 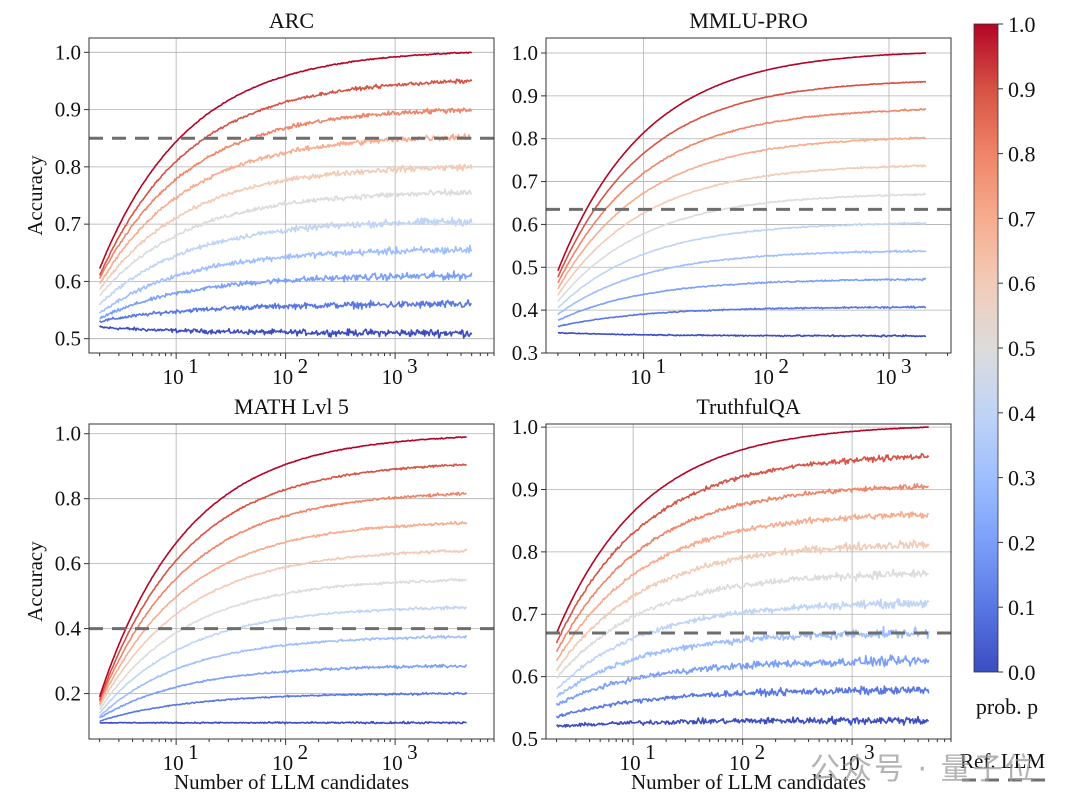 I want to click on colorbar-tick-label: 0.5, so click(x=1022, y=348).